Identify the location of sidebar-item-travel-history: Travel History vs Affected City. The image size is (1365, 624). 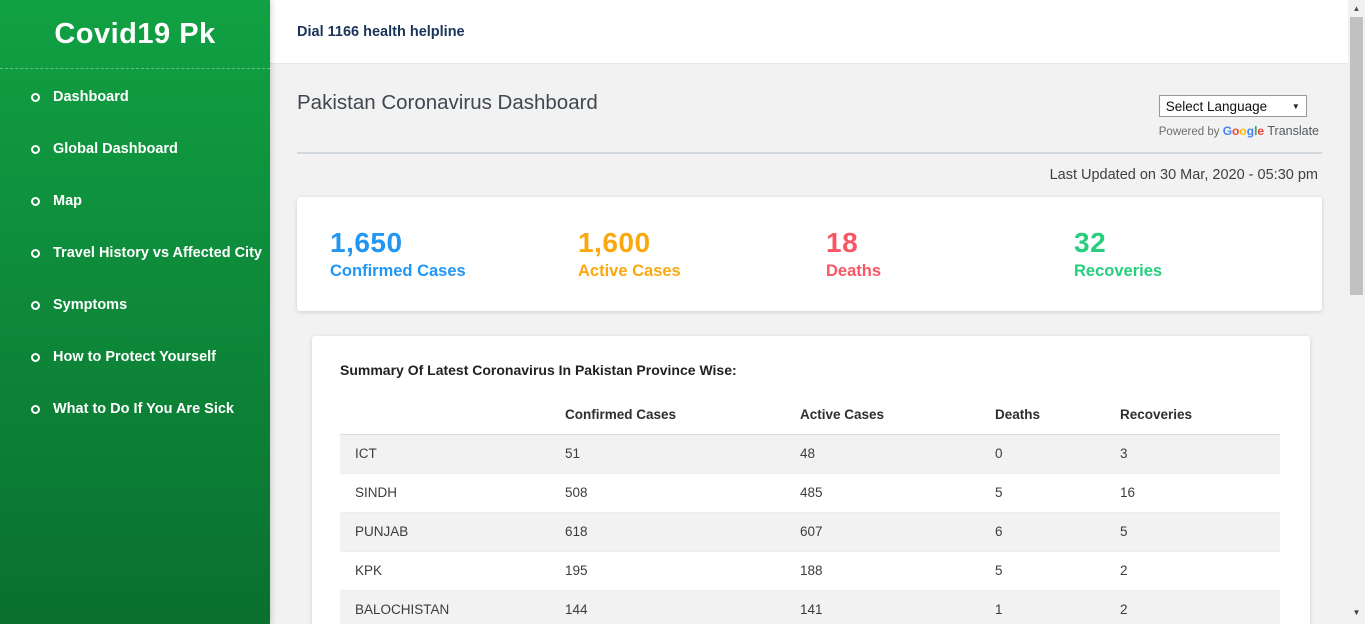
(135, 253).